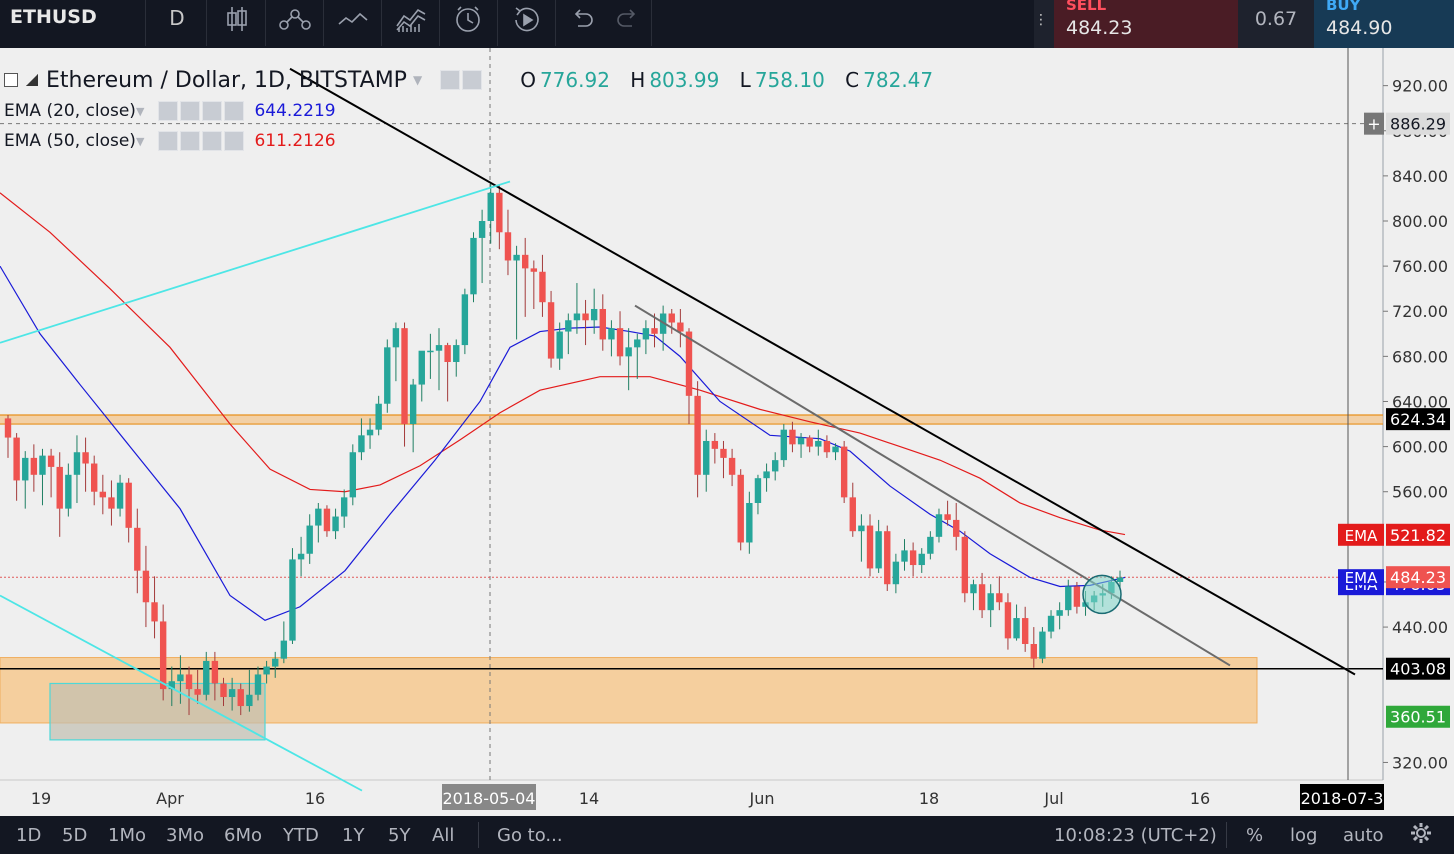  Describe the element at coordinates (353, 835) in the screenshot. I see `range-1y: 1Y` at that location.